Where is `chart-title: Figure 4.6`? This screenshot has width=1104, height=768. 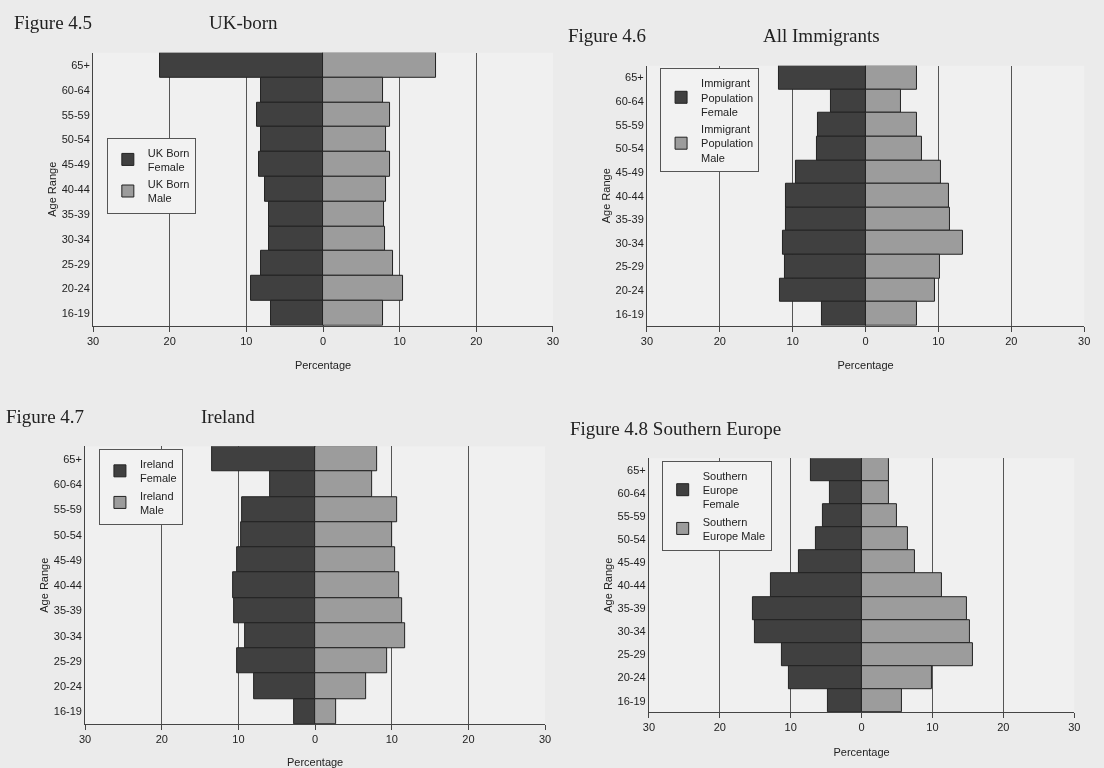
chart-title: Figure 4.6 is located at coordinates (607, 35).